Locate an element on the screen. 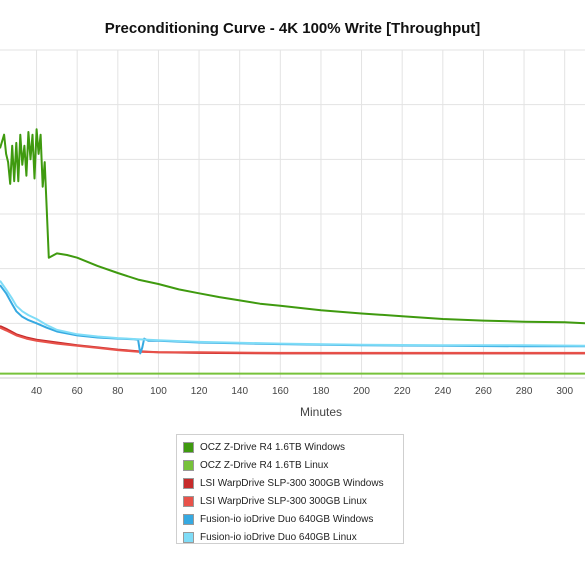  legend-item: OCZ Z-Drive R4 1.6TB Windows is located at coordinates (293, 447).